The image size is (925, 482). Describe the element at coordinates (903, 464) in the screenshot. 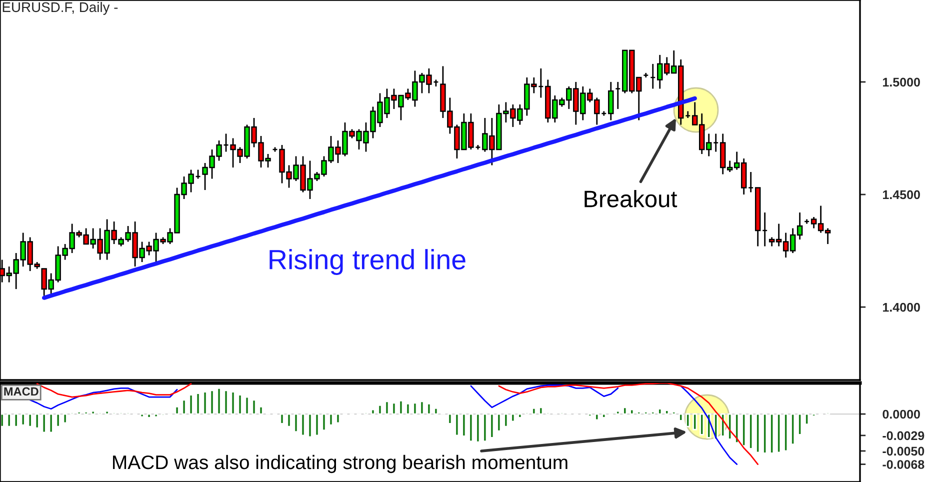

I see `y-tick-label: -0.0068` at that location.